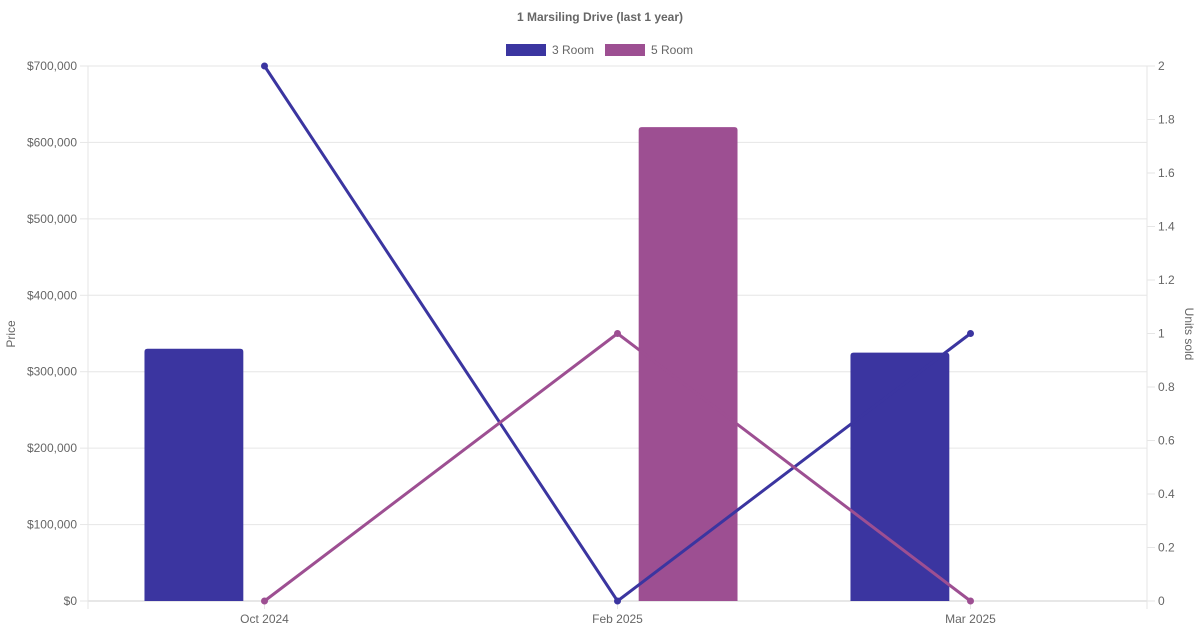 This screenshot has height=630, width=1200. I want to click on legend-label-5-room: 5 Room, so click(672, 50).